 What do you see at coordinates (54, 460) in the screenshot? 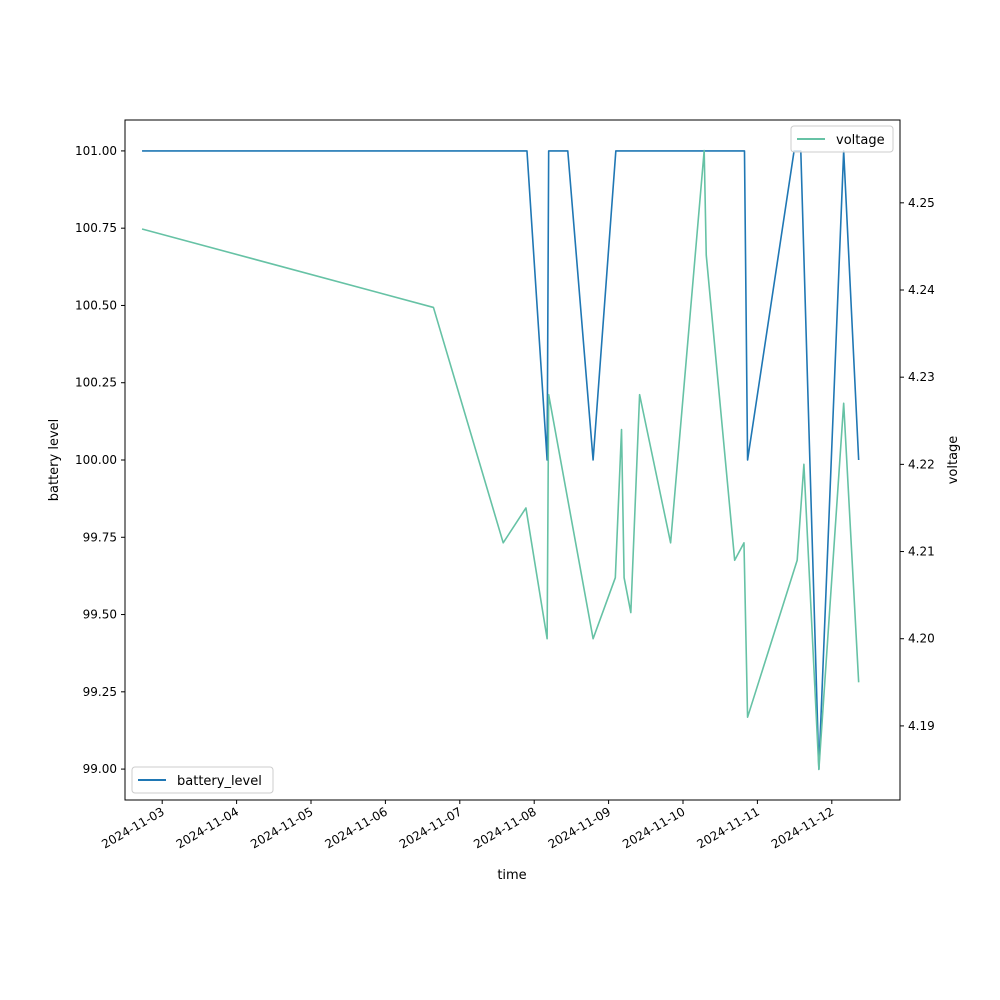
I see `y-axis-left-label: battery level` at bounding box center [54, 460].